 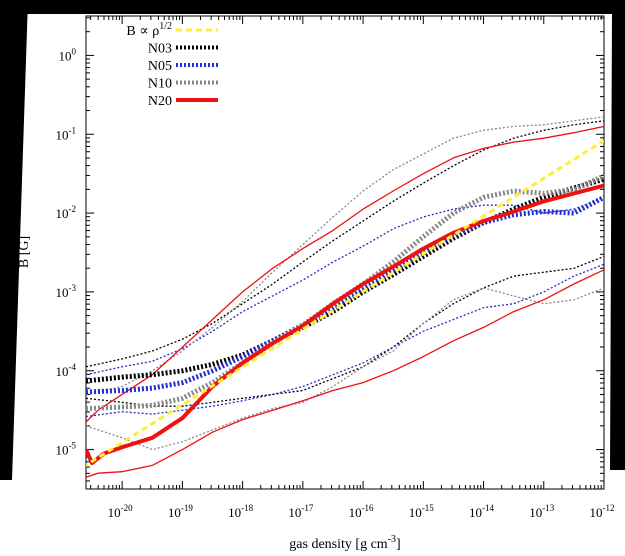 I want to click on x-tick-label-exp: -16, so click(x=368, y=508).